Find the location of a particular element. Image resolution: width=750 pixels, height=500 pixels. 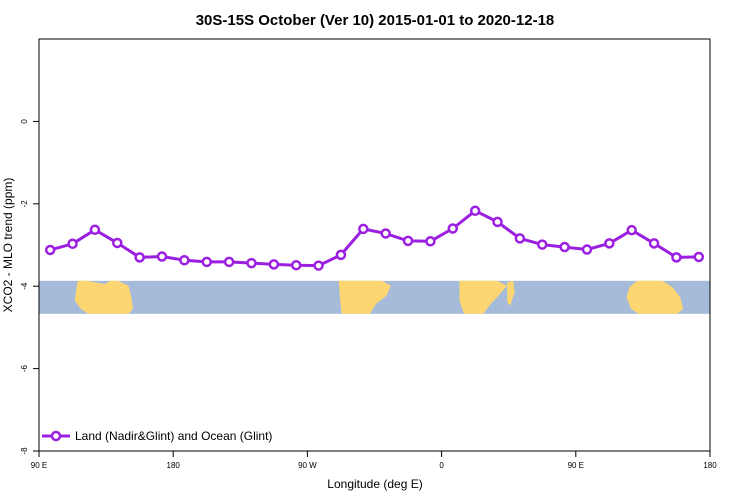

legend-marker is located at coordinates (56, 436).